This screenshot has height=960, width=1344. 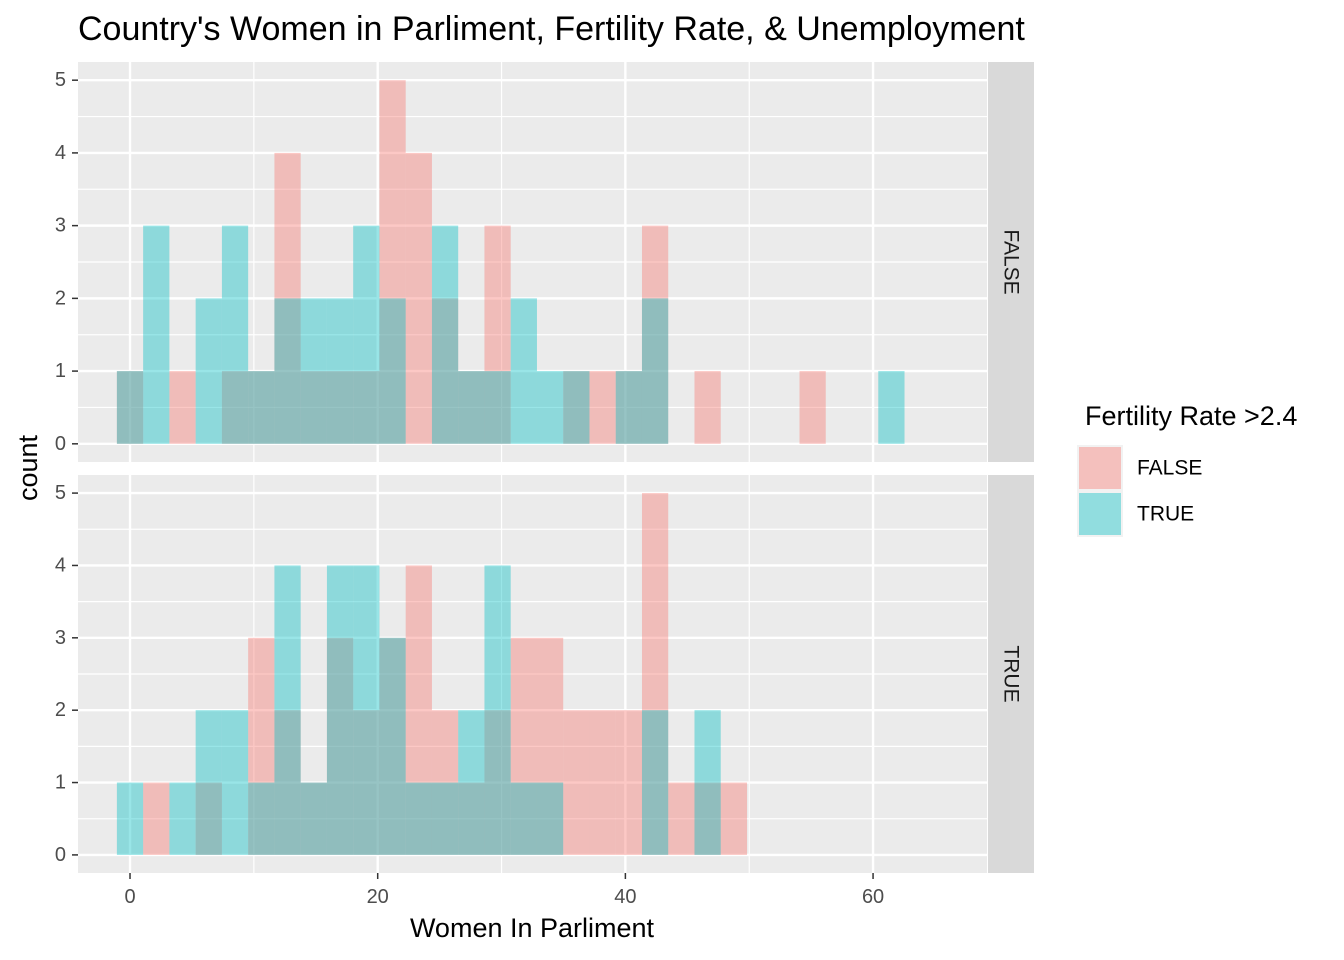 I want to click on legend: Fertility Rate >2.4 FALSE TRUE, so click(x=1187, y=469).